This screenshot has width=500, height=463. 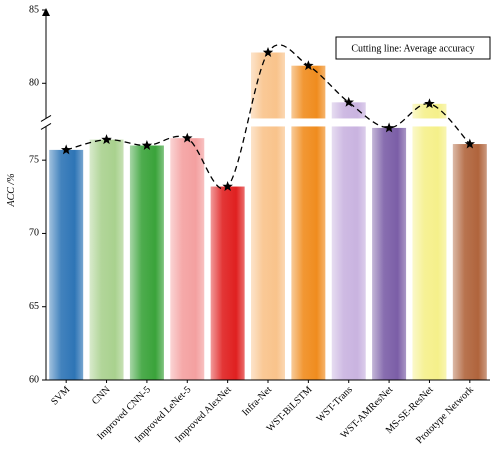 What do you see at coordinates (34, 306) in the screenshot?
I see `y-tick-label: 65` at bounding box center [34, 306].